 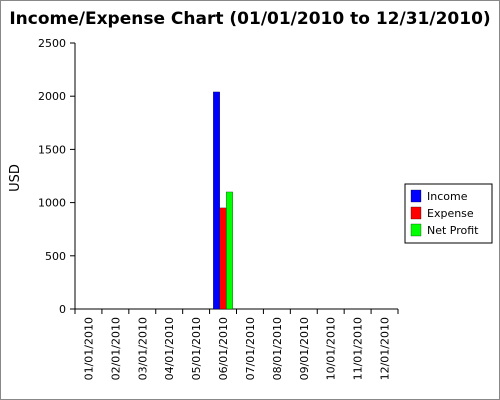 What do you see at coordinates (385, 348) in the screenshot?
I see `x-tick-label: 12/01/2010` at bounding box center [385, 348].